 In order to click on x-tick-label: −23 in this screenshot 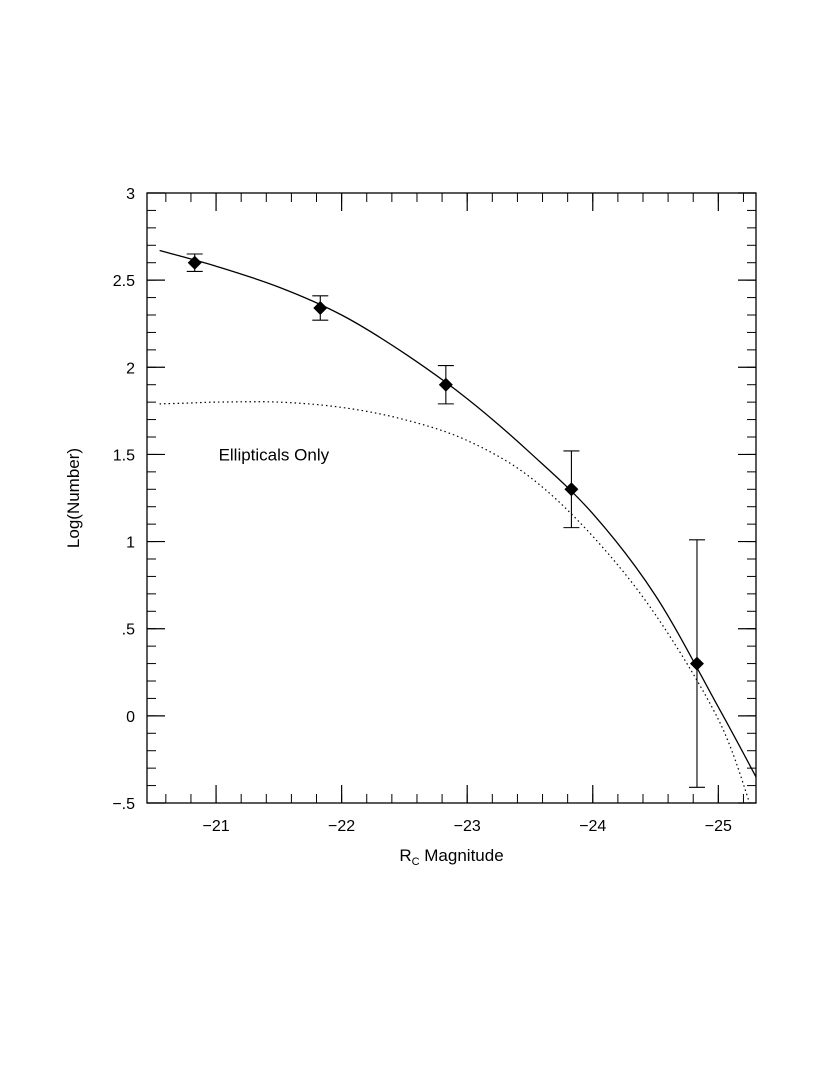, I will do `click(467, 826)`.